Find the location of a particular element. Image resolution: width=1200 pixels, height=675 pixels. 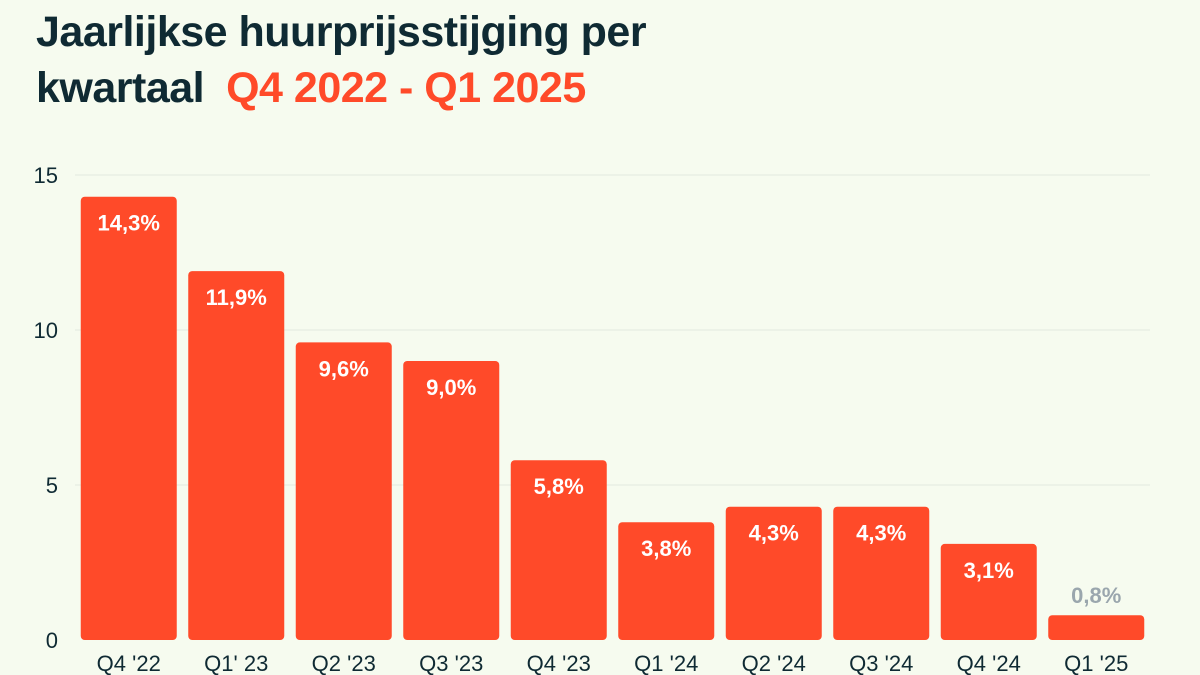

data-label: 3,8% is located at coordinates (666, 548).